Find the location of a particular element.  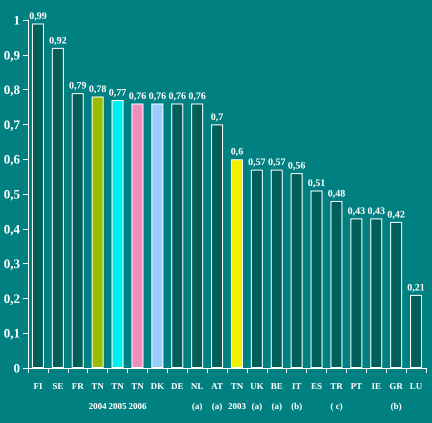

x-tick-label: TN 2003 is located at coordinates (237, 396).